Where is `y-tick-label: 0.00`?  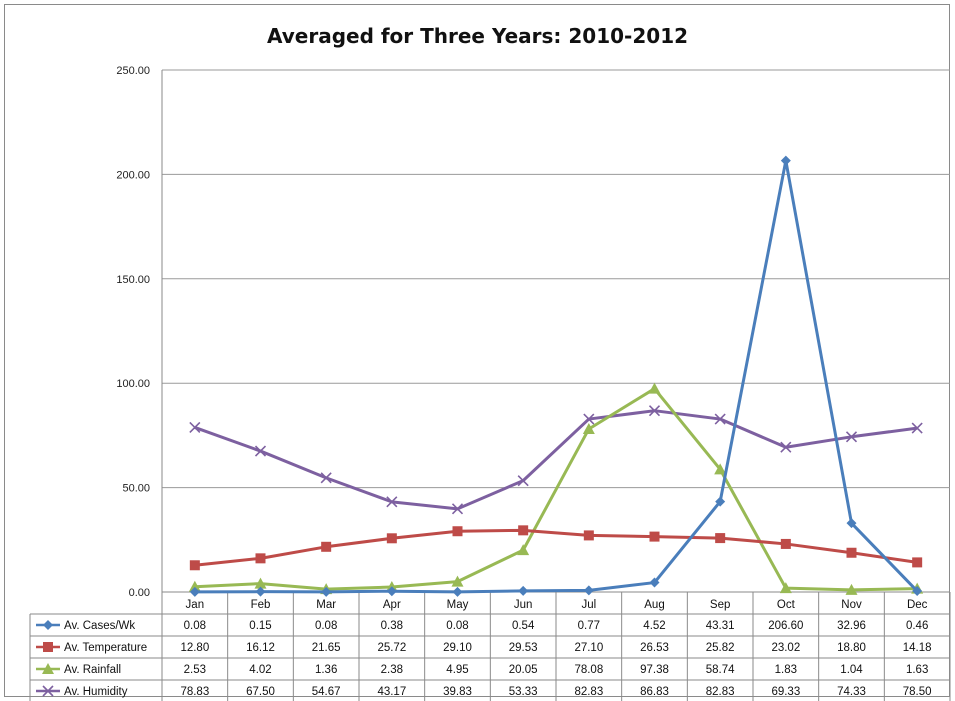 y-tick-label: 0.00 is located at coordinates (139, 593).